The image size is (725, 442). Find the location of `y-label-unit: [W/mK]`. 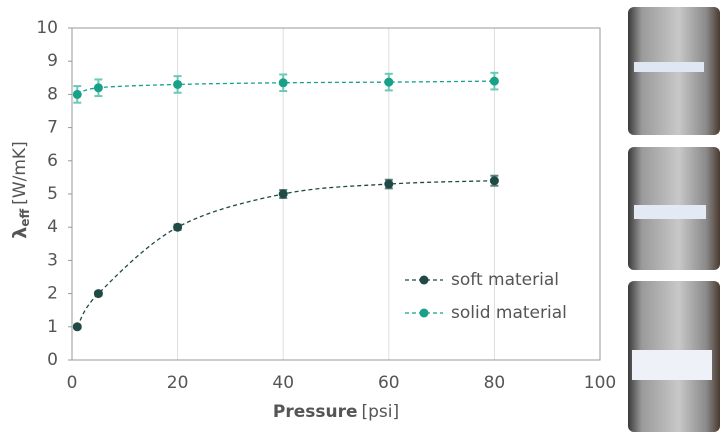

y-label-unit: [W/mK] is located at coordinates (20, 173).